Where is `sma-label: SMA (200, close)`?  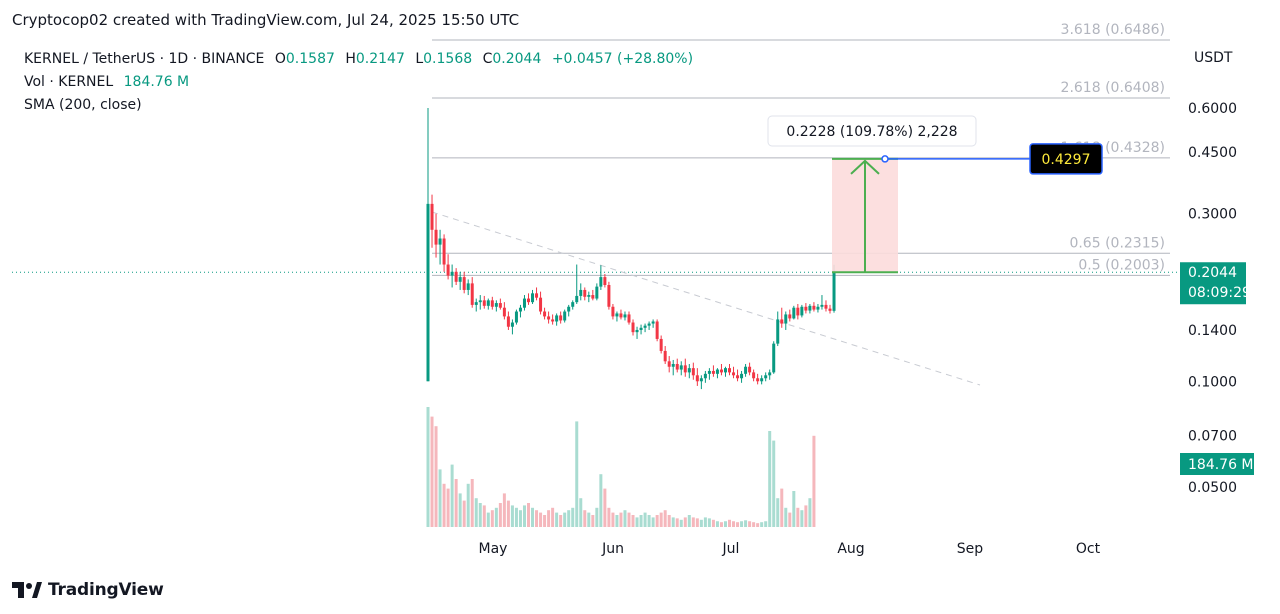
sma-label: SMA (200, close) is located at coordinates (83, 105).